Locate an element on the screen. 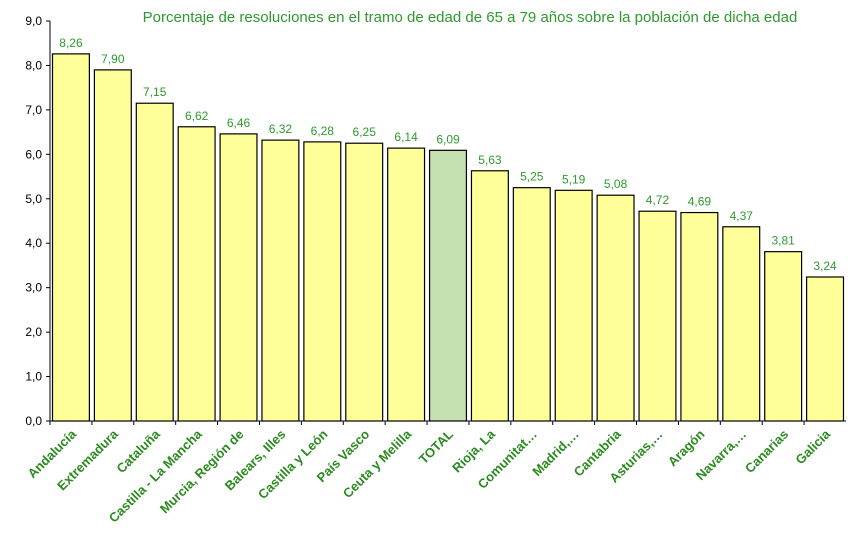  y-tick-label: 9,0 is located at coordinates (33, 21).